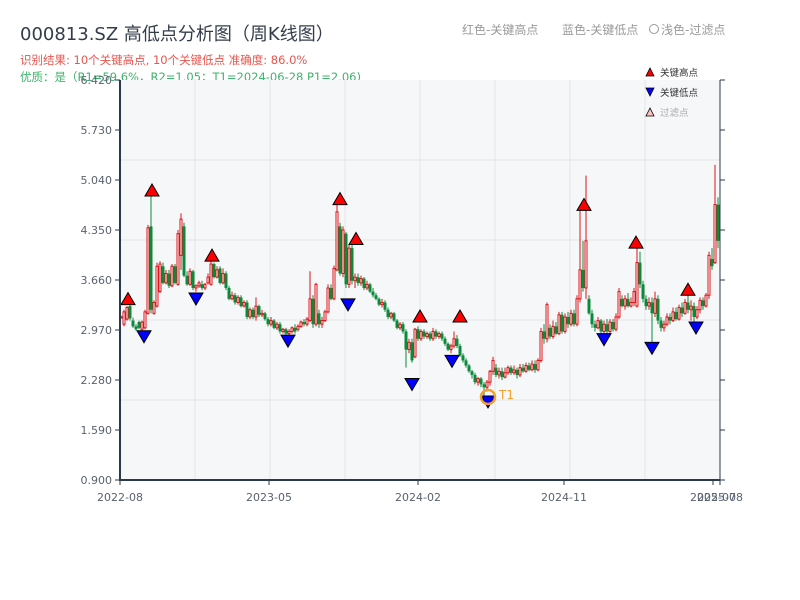 The height and width of the screenshot is (600, 800). Describe the element at coordinates (687, 29) in the screenshot. I see `legend-light-filtered: 浅色-过滤点` at that location.